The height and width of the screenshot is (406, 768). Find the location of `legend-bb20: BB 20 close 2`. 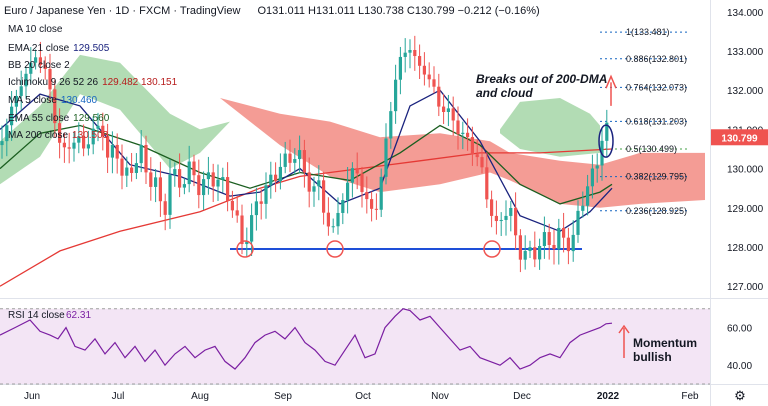

legend-bb20: BB 20 close 2 is located at coordinates (39, 65).